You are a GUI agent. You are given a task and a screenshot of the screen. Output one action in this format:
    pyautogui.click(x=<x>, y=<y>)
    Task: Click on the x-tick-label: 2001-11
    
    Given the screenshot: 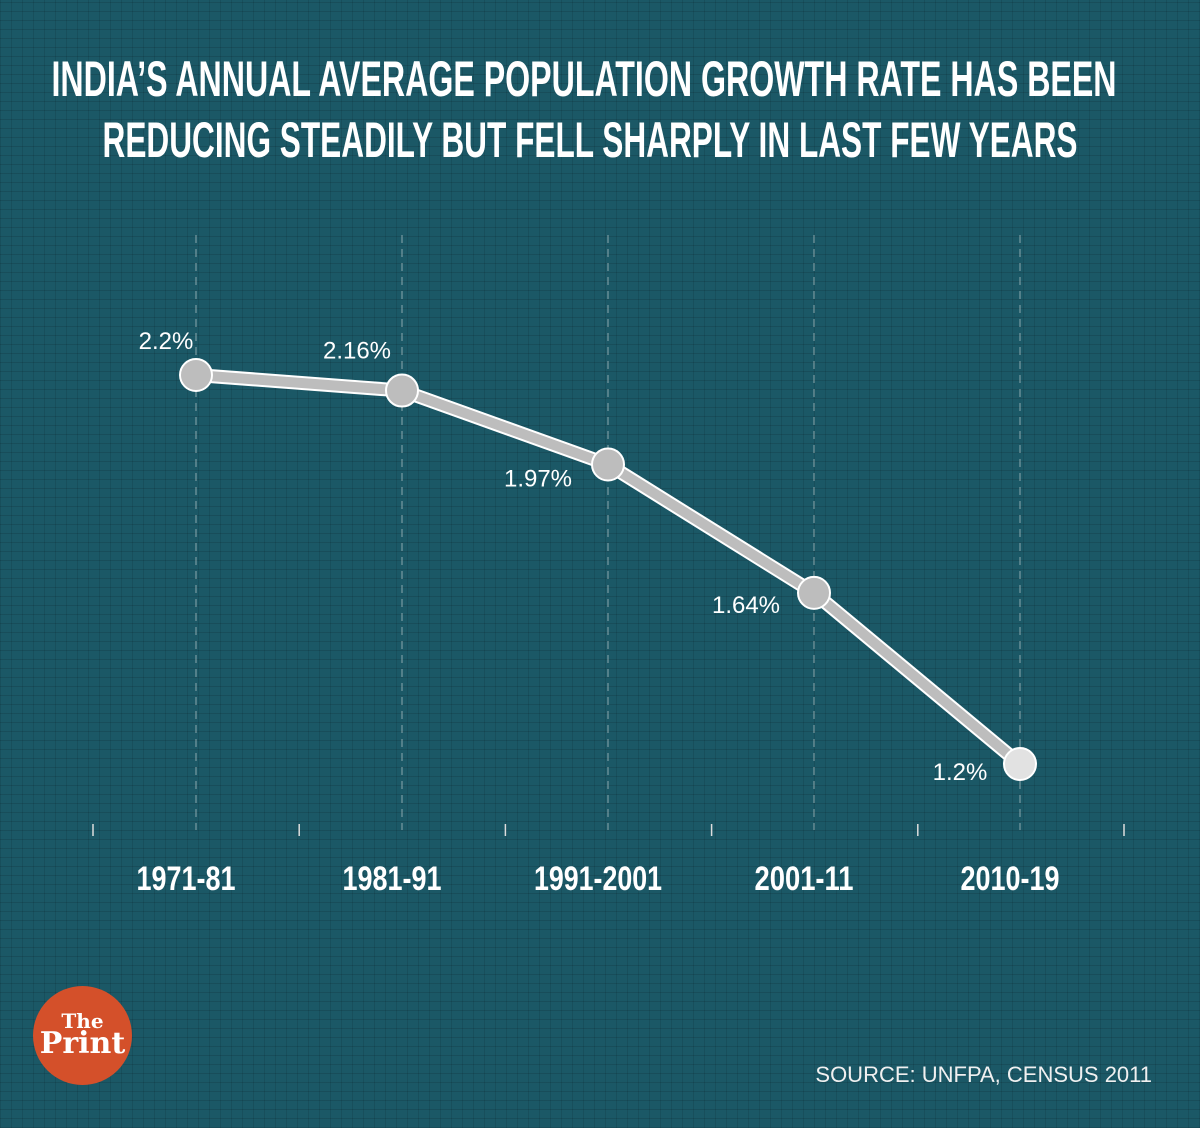 What is the action you would take?
    pyautogui.click(x=804, y=879)
    